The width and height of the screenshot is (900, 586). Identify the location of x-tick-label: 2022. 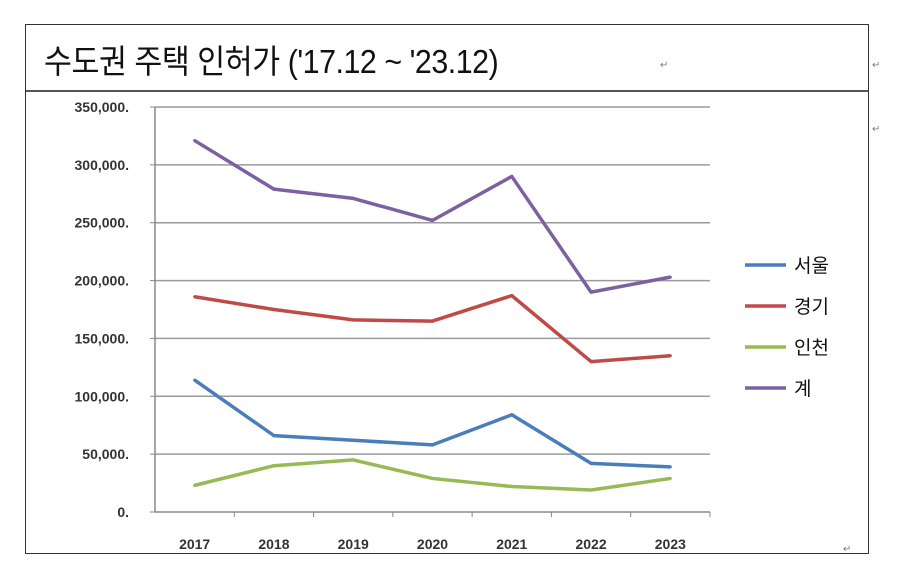
(590, 544).